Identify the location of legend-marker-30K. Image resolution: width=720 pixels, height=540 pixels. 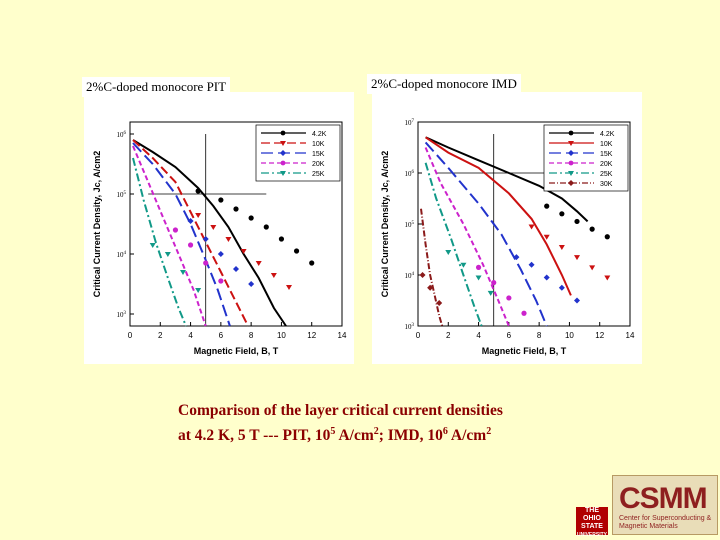
(571, 183).